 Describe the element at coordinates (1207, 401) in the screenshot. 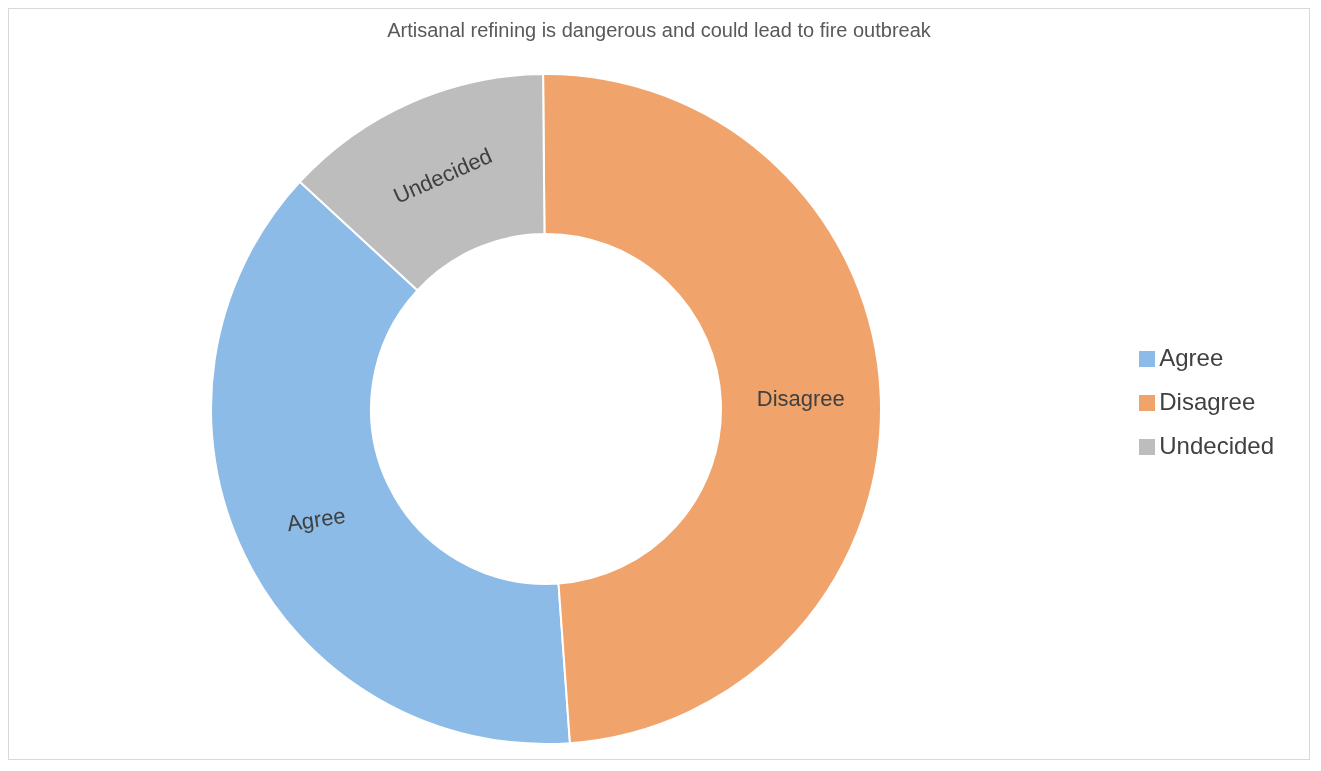

I see `legend-label: Disagree` at that location.